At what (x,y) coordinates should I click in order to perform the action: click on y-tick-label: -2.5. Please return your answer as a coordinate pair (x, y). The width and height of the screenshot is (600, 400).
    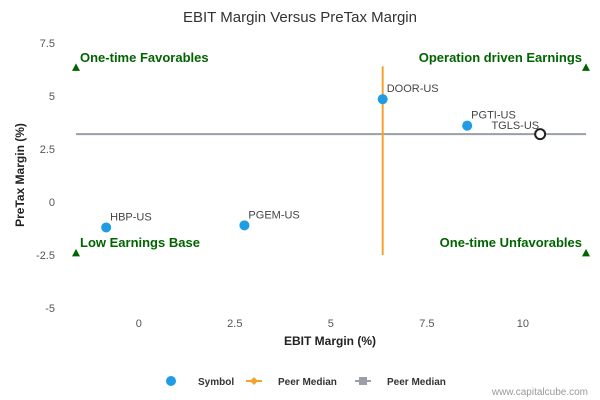
    Looking at the image, I should click on (45, 256).